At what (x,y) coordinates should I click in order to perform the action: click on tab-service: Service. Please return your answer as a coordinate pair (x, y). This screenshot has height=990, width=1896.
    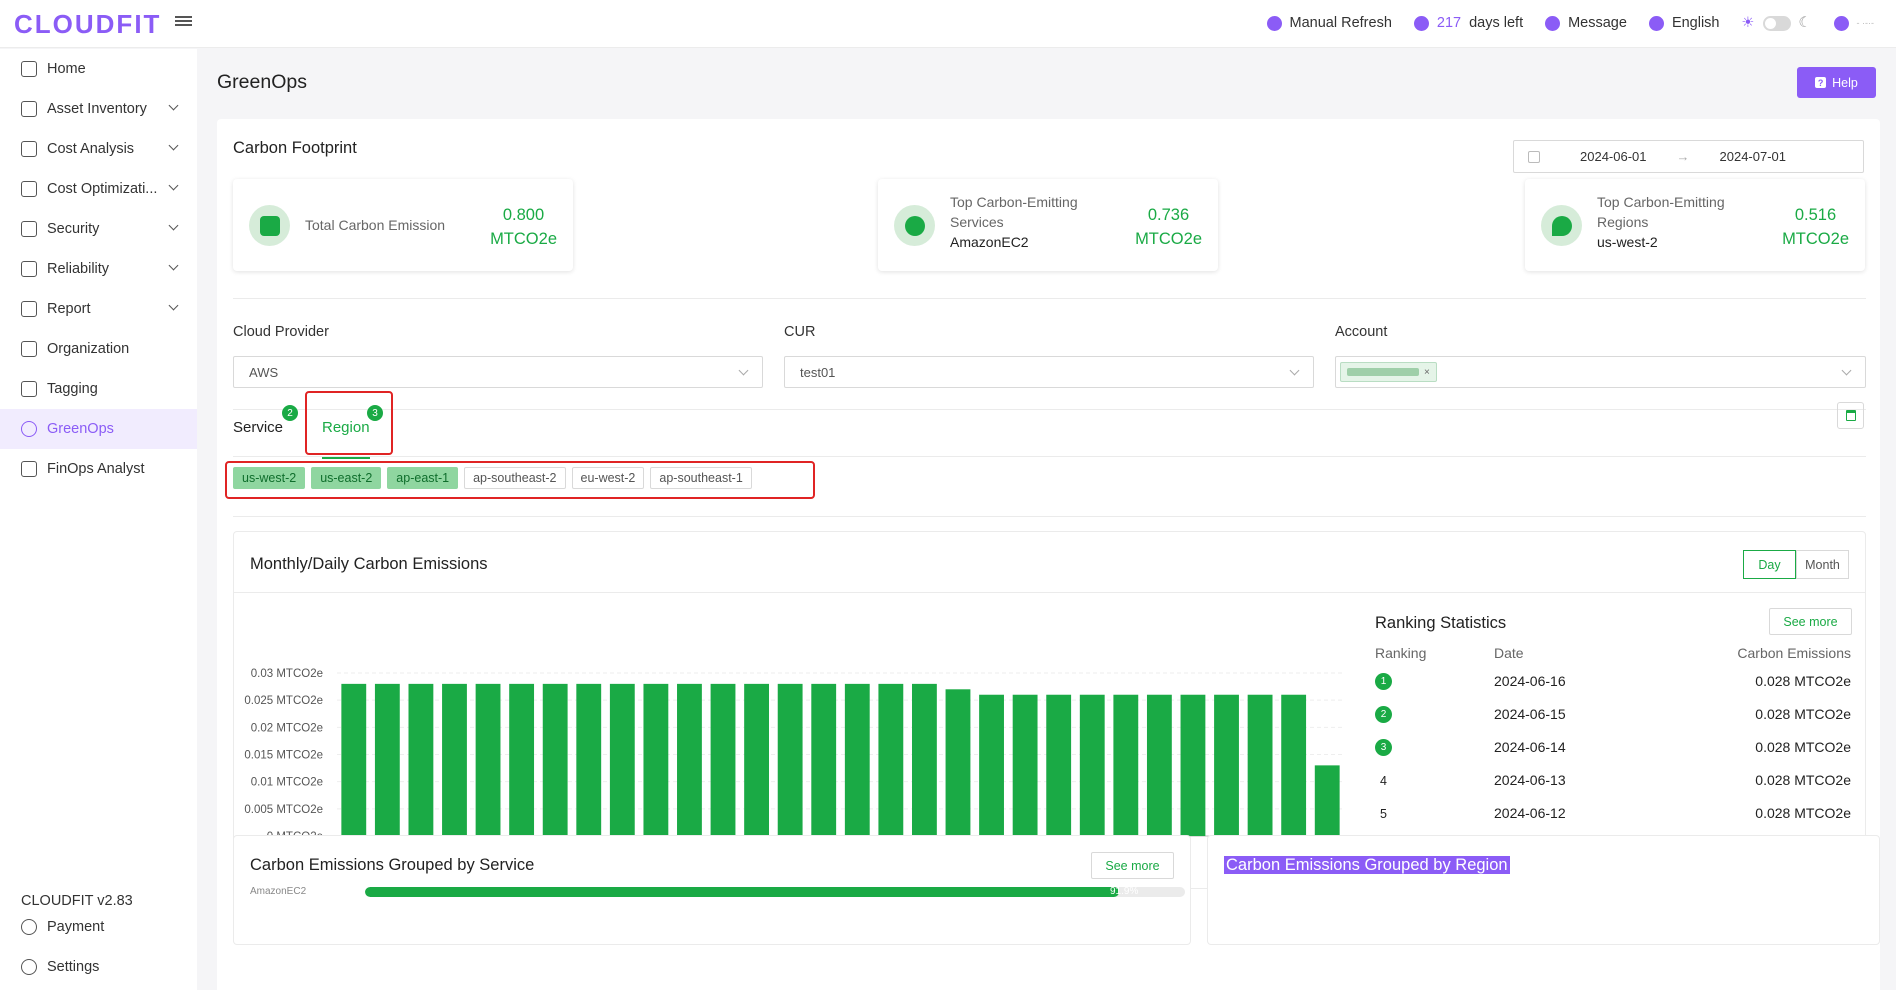
    Looking at the image, I should click on (258, 427).